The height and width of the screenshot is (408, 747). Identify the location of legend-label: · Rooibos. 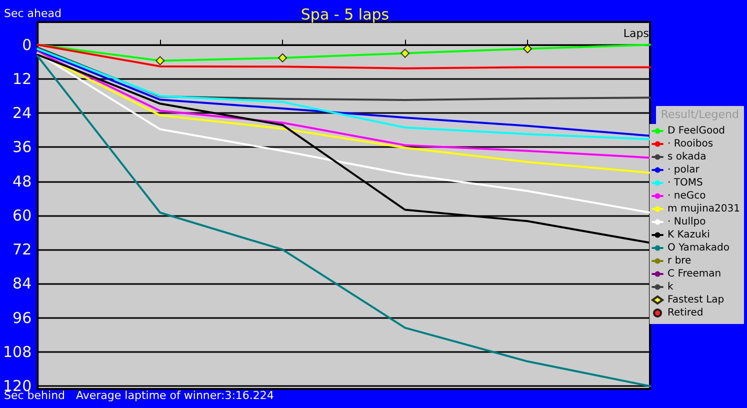
(691, 144).